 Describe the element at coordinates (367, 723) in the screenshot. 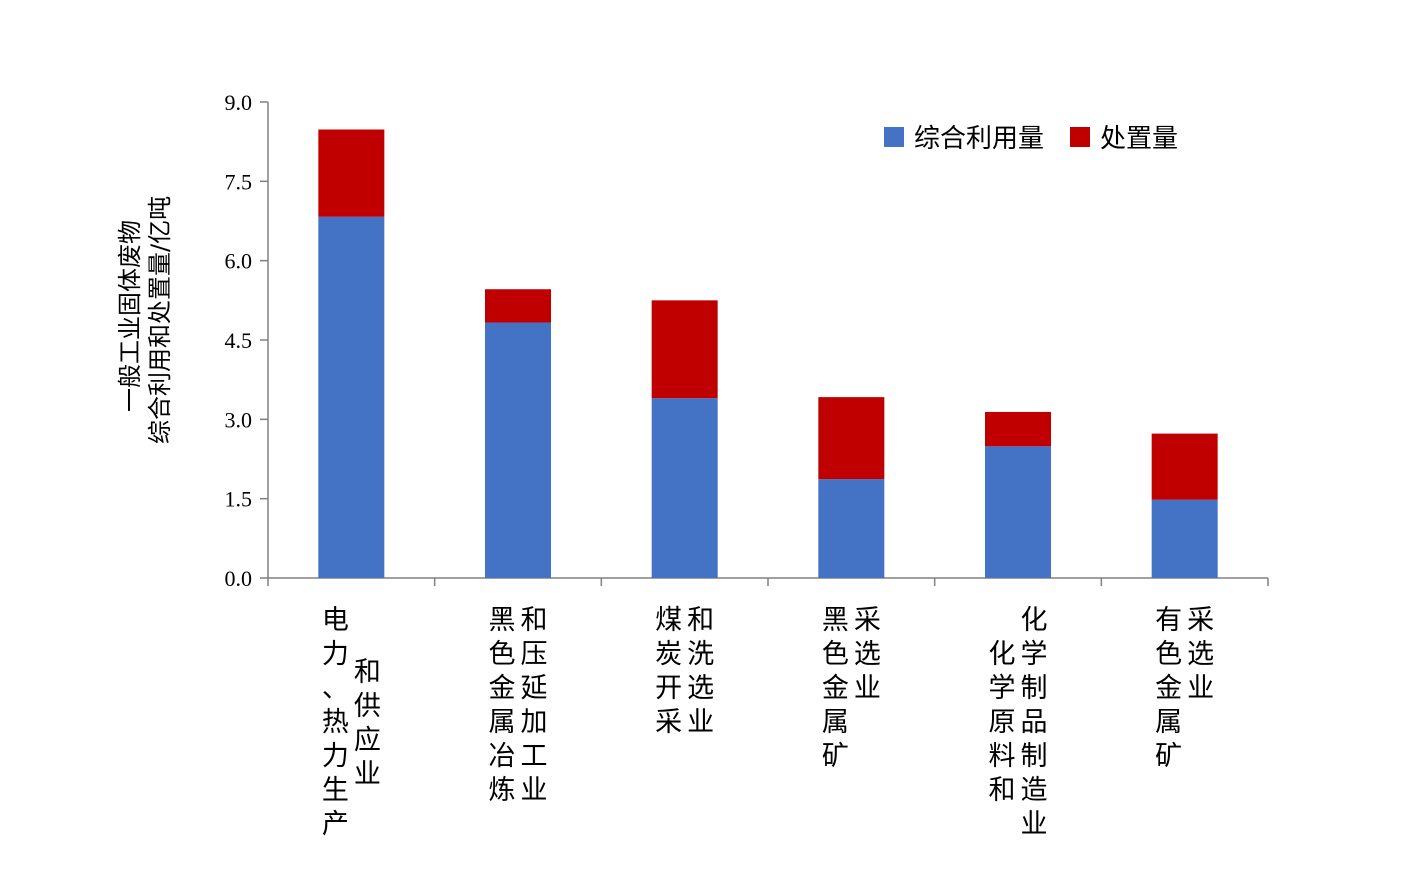

I see `x-category-label-column: 和供应业` at that location.